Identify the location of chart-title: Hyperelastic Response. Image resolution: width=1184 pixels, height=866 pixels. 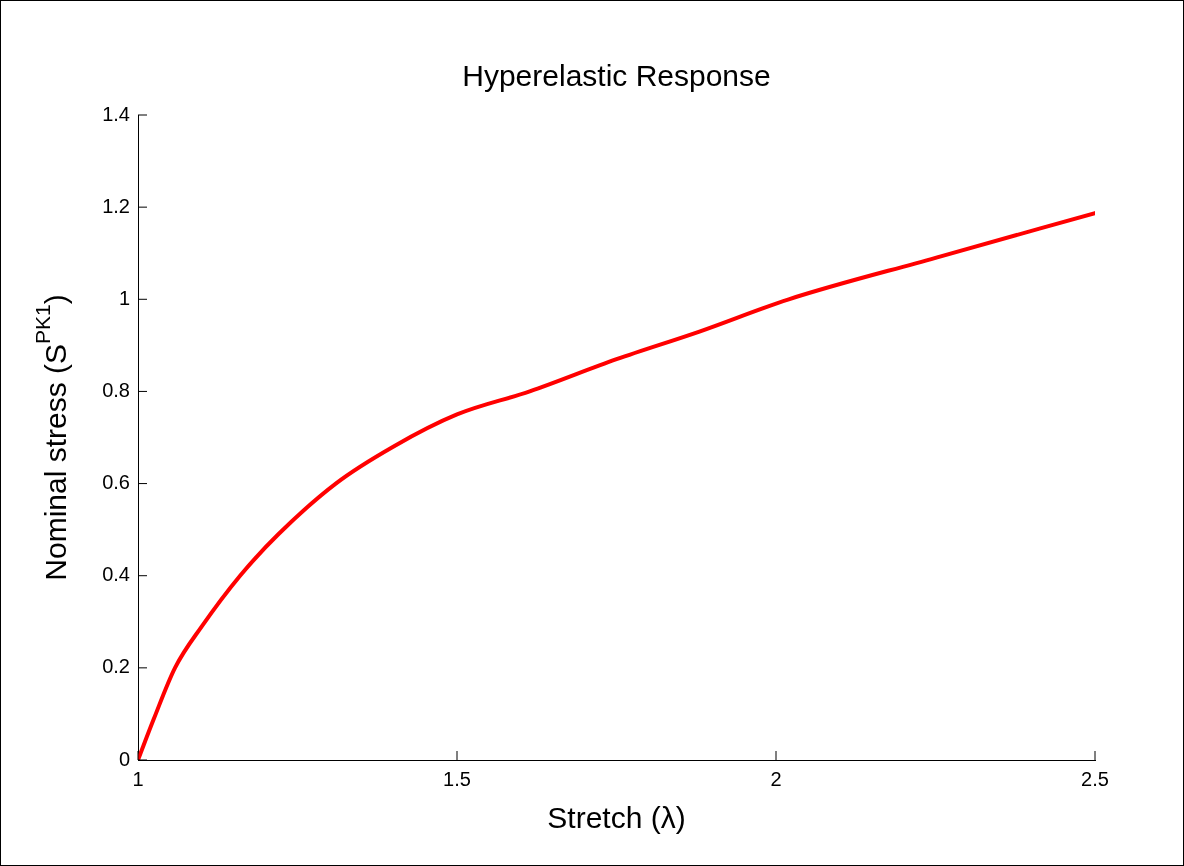
(616, 76).